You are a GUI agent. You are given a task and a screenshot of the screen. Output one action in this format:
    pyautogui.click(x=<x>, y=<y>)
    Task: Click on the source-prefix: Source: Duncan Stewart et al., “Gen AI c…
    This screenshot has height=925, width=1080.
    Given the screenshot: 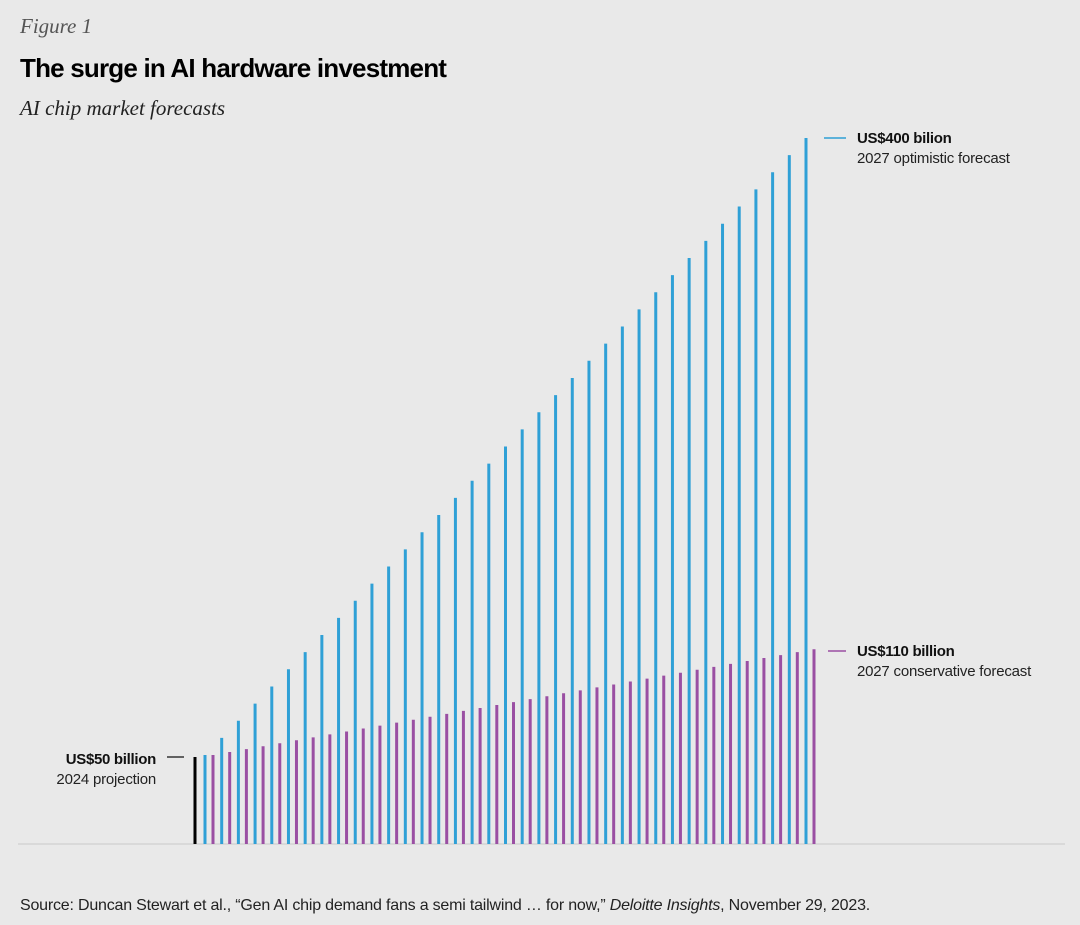 What is the action you would take?
    pyautogui.click(x=315, y=905)
    